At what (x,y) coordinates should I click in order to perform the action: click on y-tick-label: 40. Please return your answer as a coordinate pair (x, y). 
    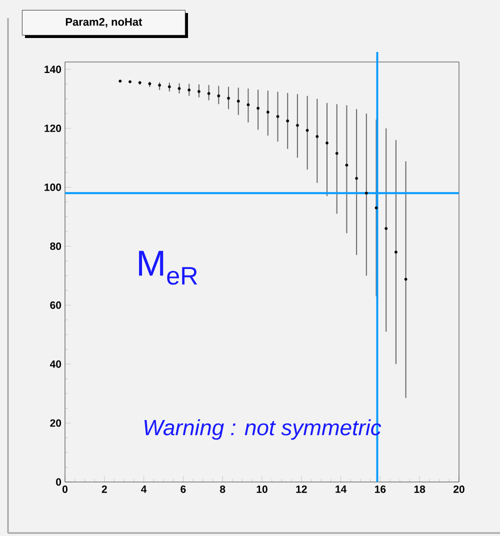
    Looking at the image, I should click on (56, 364).